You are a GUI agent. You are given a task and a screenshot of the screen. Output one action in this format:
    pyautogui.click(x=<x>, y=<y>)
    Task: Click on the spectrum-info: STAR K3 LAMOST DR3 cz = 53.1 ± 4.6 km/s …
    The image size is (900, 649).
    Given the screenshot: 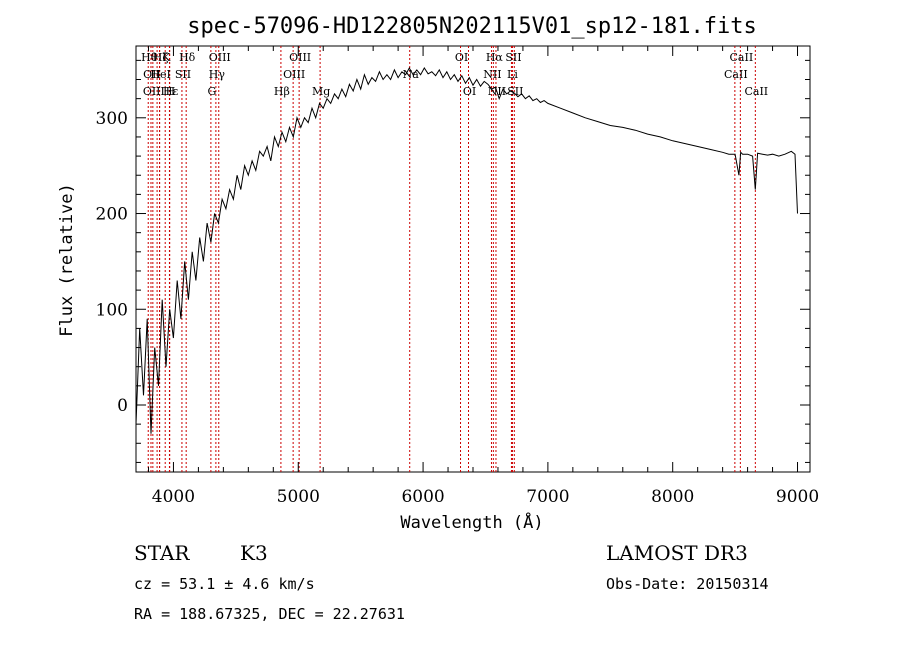 What is the action you would take?
    pyautogui.click(x=451, y=582)
    